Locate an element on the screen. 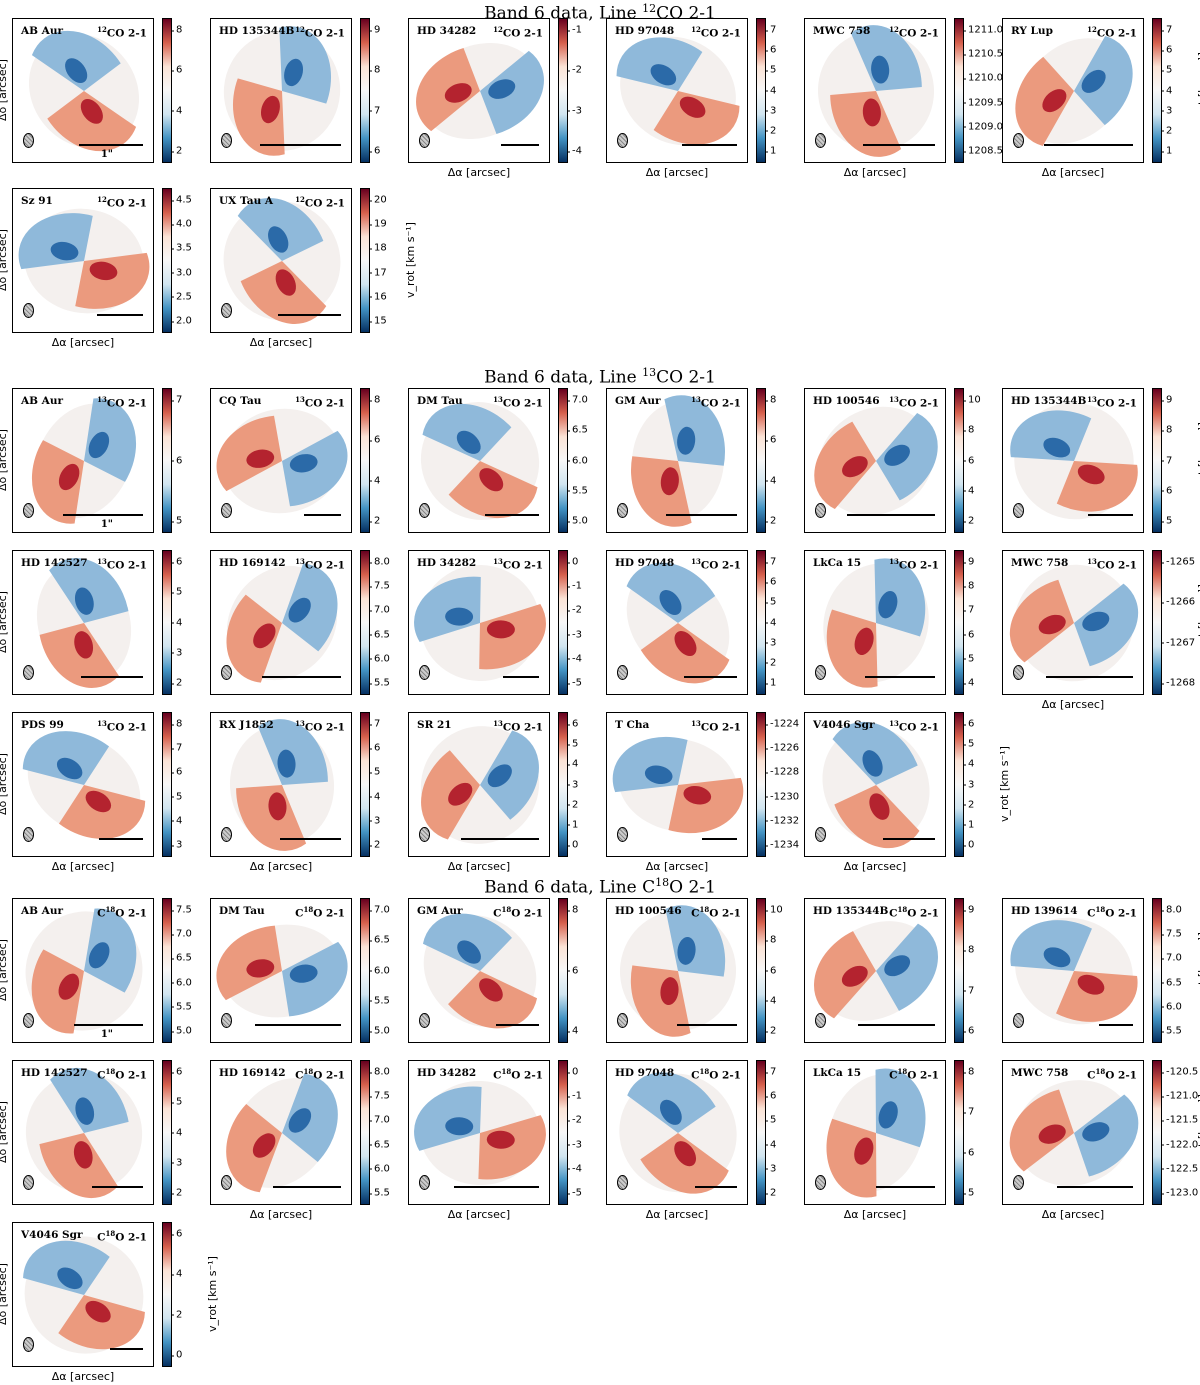 This screenshot has width=1200, height=1385. colorbar-tick-label: 16 is located at coordinates (378, 297).